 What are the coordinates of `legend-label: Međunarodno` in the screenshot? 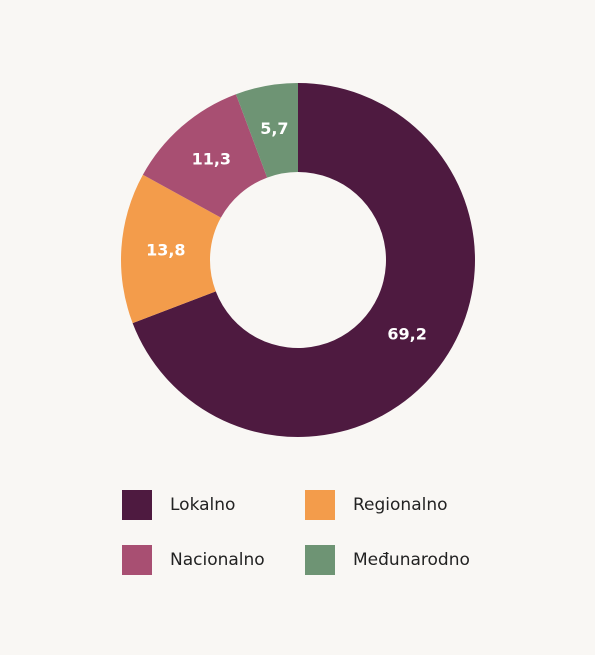 It's located at (411, 560).